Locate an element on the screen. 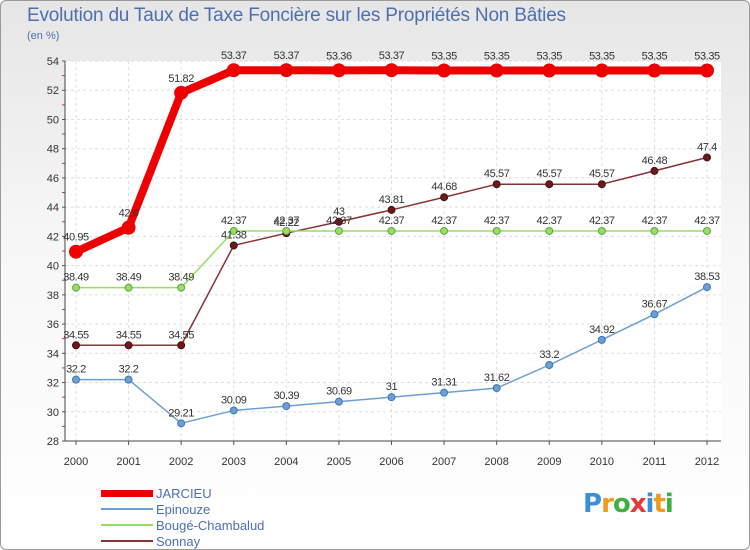  y-tick-label: 34 is located at coordinates (53, 354).